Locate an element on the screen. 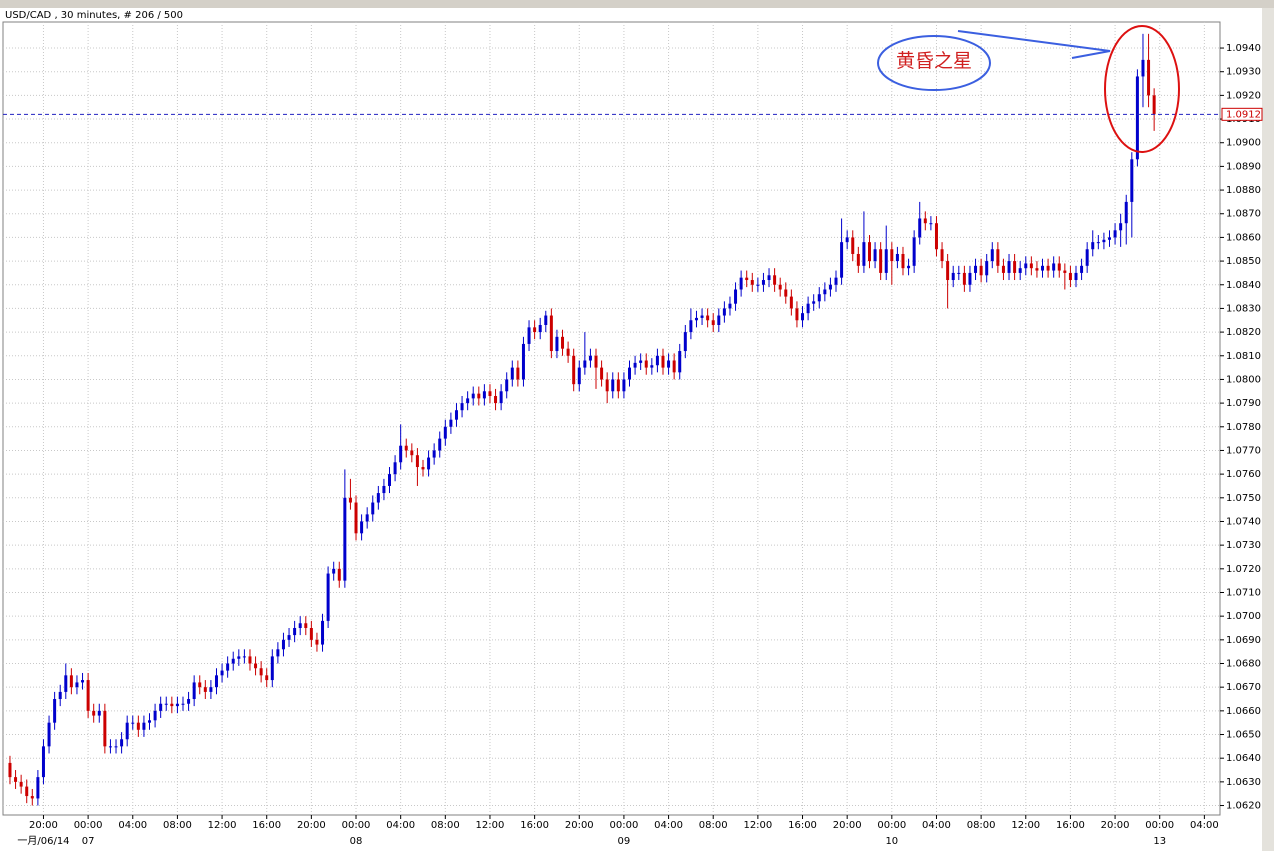  chart-title: USD/CAD , 30 minutes, # 206 / 500 is located at coordinates (94, 15).